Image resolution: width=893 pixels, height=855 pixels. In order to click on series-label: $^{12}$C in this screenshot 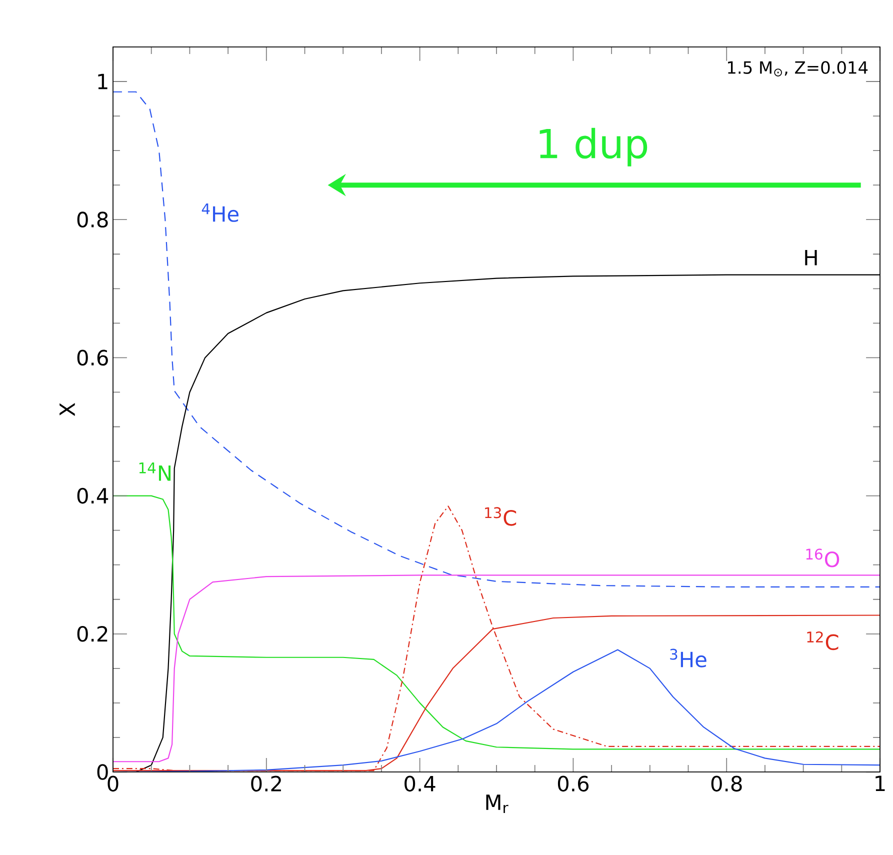, I will do `click(822, 640)`.